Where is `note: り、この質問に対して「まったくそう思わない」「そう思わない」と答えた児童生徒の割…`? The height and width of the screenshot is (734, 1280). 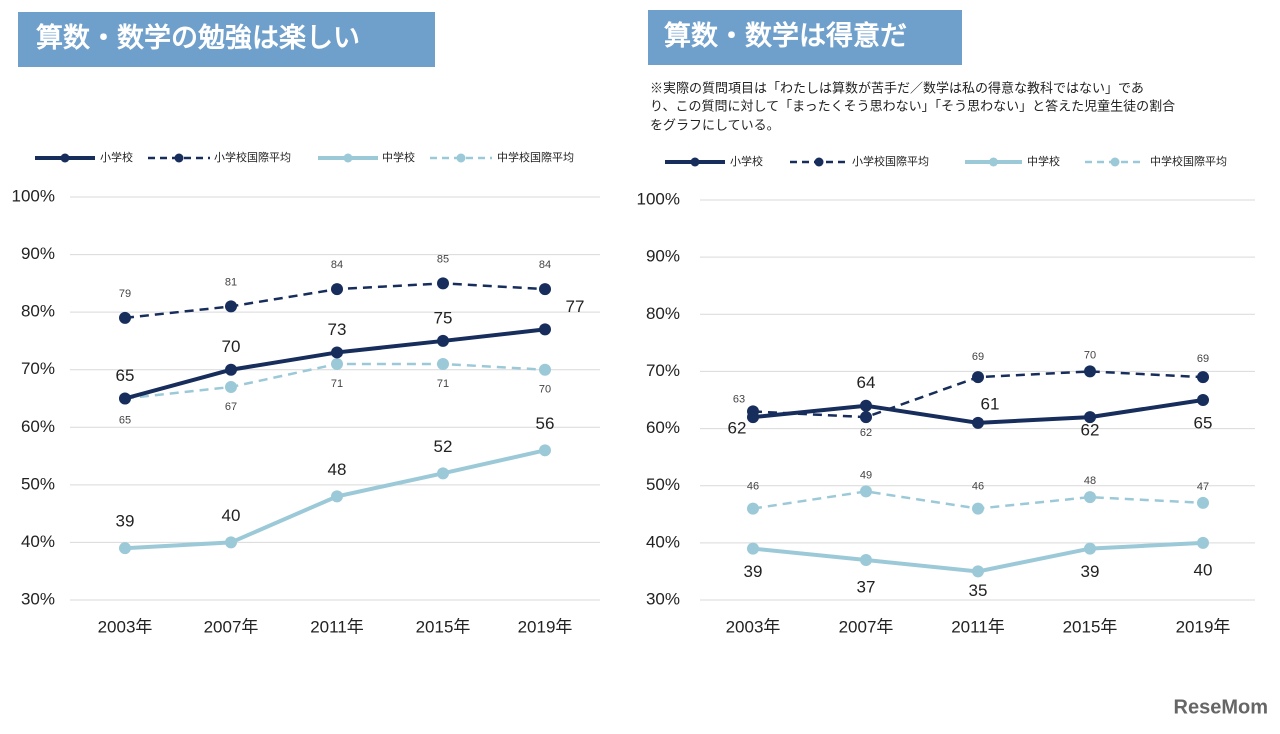 note: り、この質問に対して「まったくそう思わない」「そう思わない」と答えた児童生徒の割… is located at coordinates (912, 105).